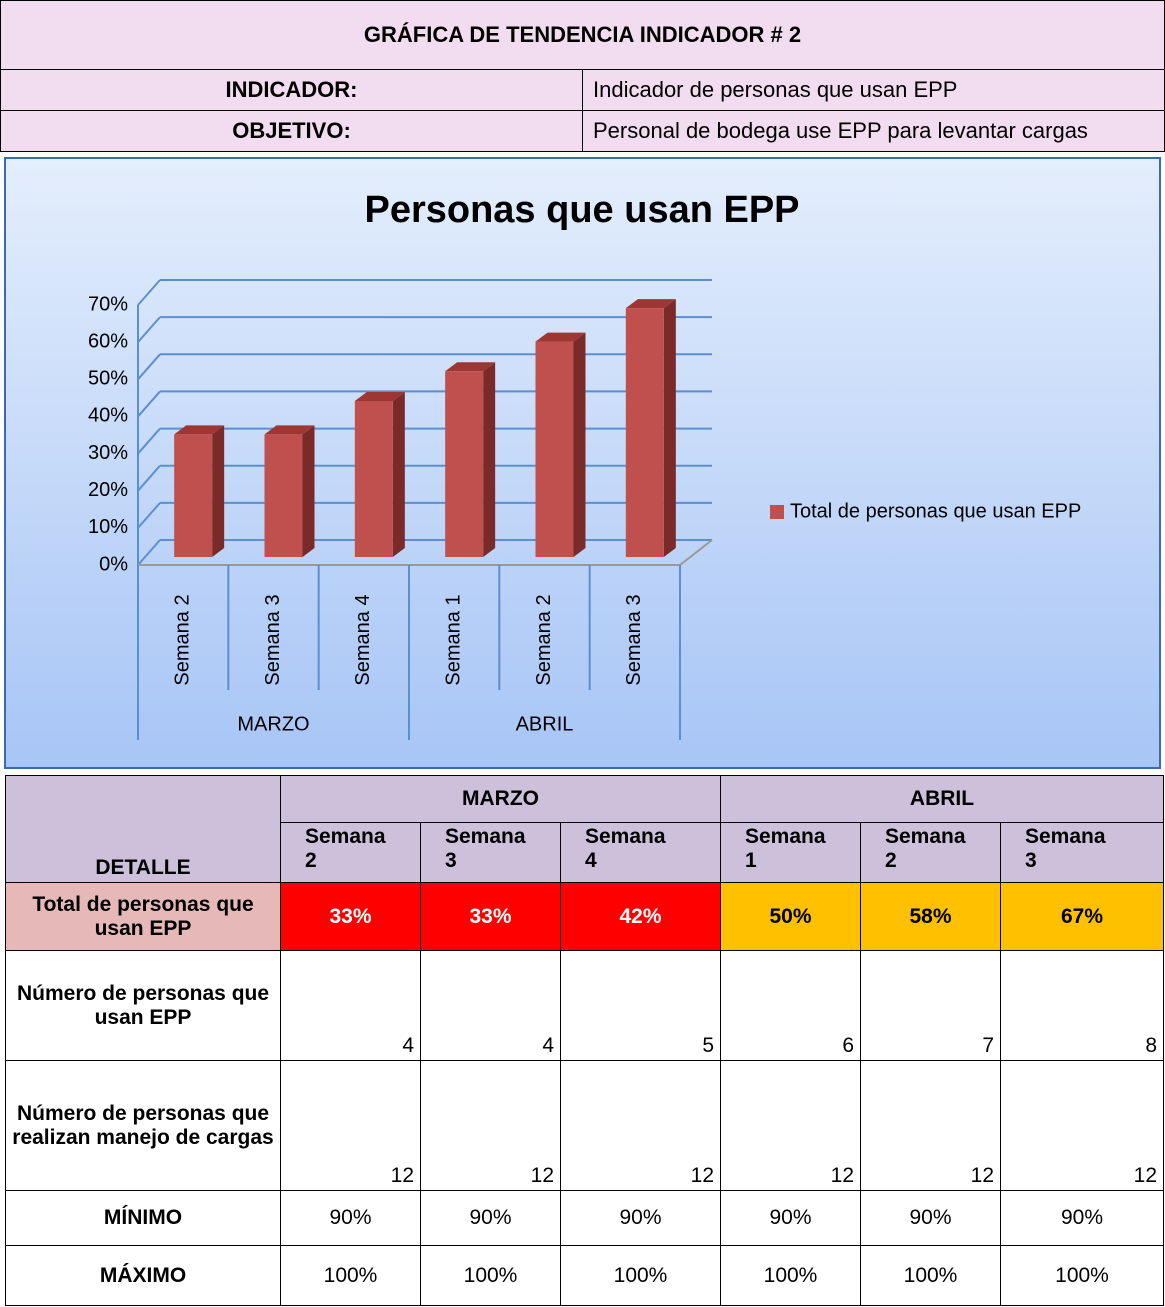 The image size is (1165, 1307). I want to click on column-header-text: Semana 4, so click(625, 848).